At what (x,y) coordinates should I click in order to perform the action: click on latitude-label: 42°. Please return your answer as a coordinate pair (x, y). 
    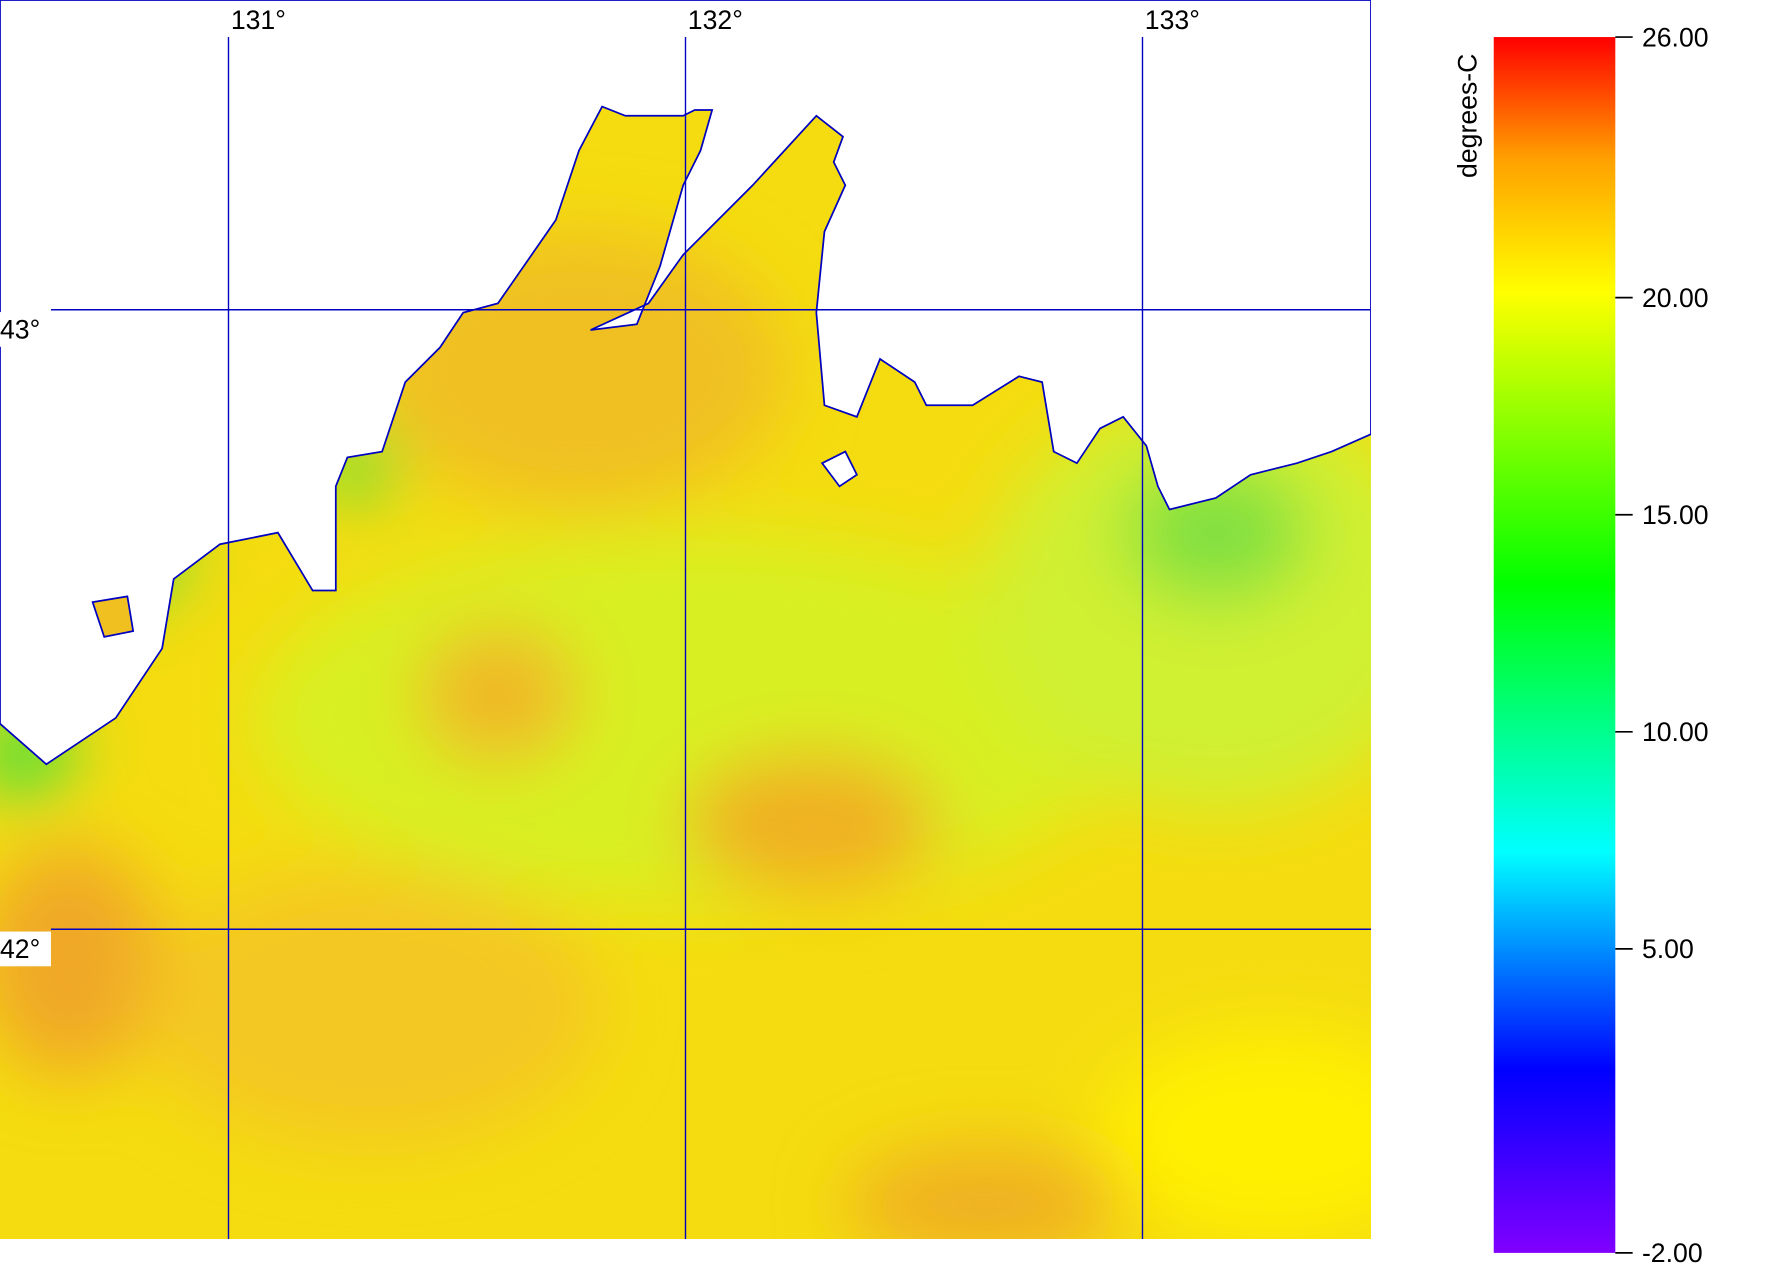
    Looking at the image, I should click on (20, 949).